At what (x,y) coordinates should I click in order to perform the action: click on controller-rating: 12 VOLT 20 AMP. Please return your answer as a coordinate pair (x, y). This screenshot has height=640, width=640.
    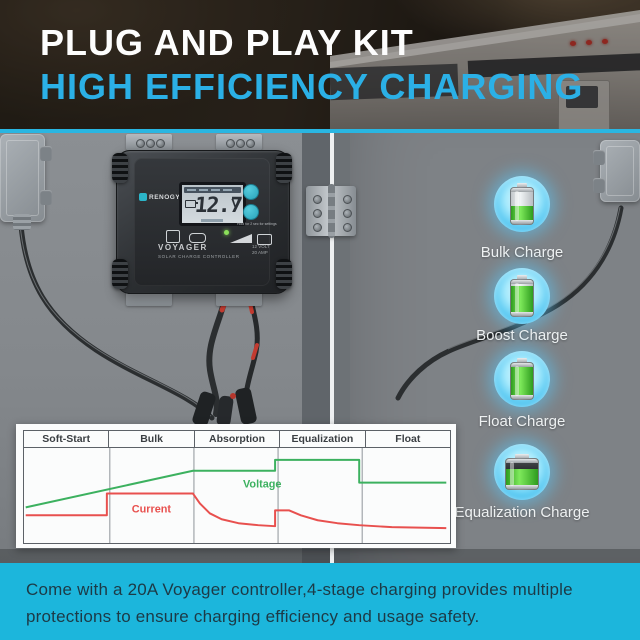
    Looking at the image, I should click on (261, 250).